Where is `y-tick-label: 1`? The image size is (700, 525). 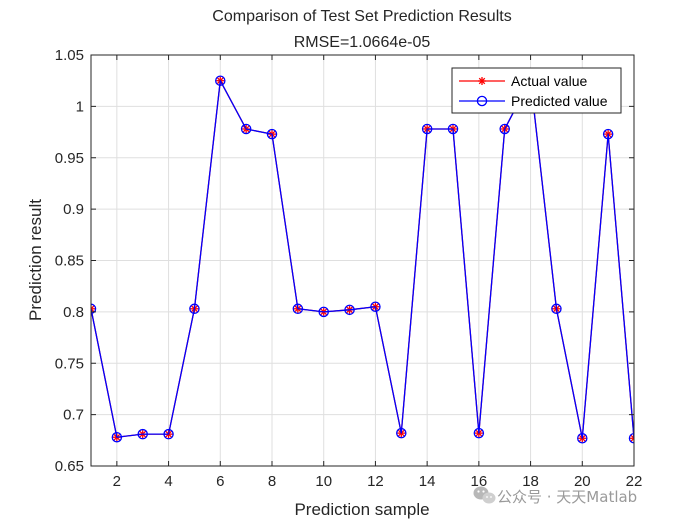 y-tick-label: 1 is located at coordinates (80, 106).